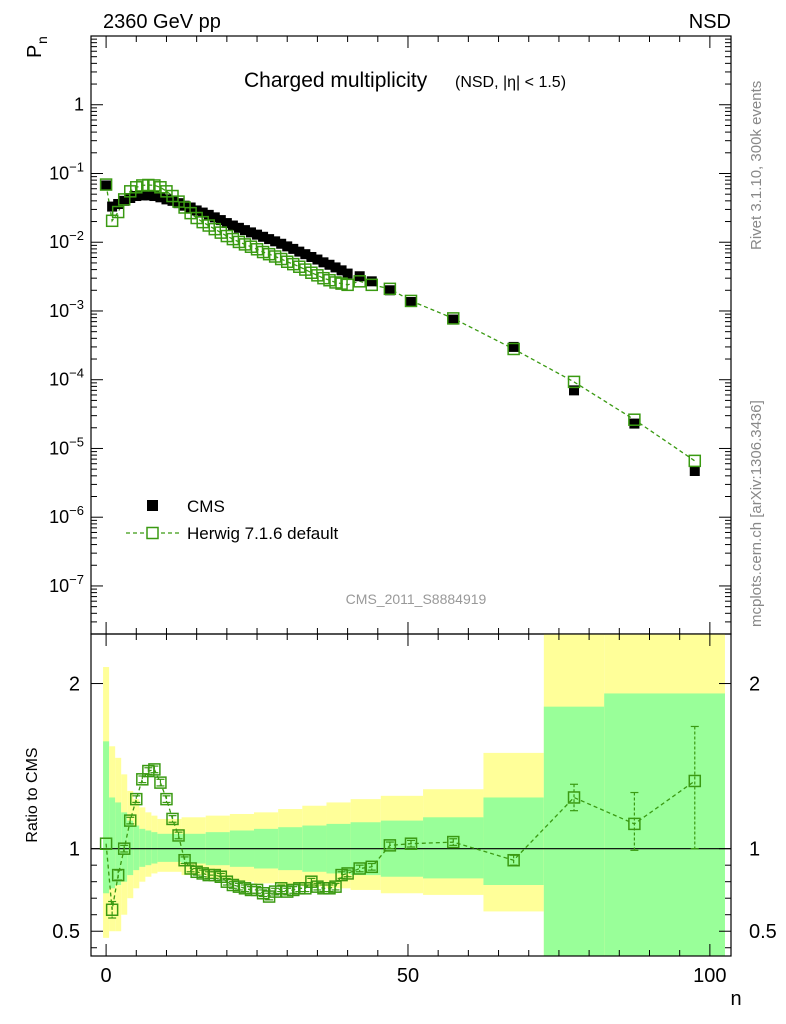  What do you see at coordinates (336, 80) in the screenshot?
I see `plot-title: Charged multiplicity` at bounding box center [336, 80].